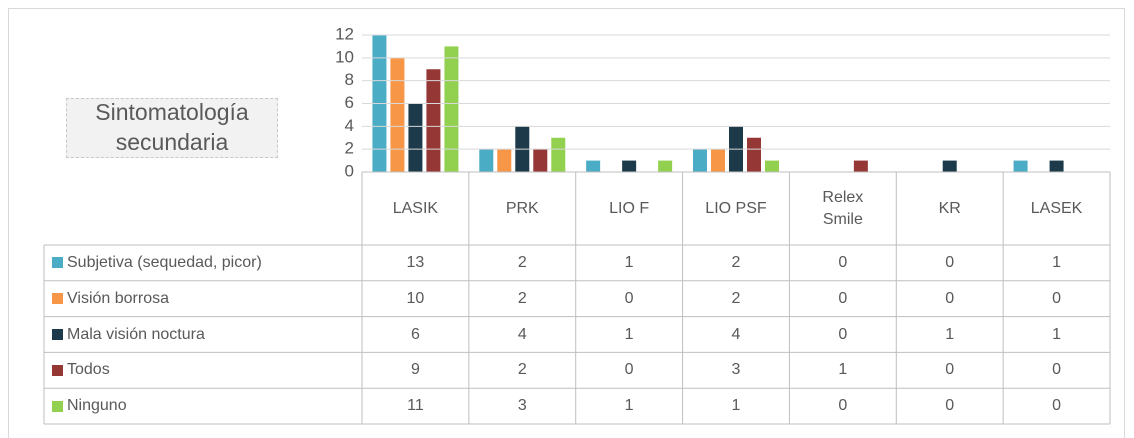 Image resolution: width=1134 pixels, height=438 pixels. What do you see at coordinates (172, 128) in the screenshot?
I see `chart-title: Sintomatología secundaria` at bounding box center [172, 128].